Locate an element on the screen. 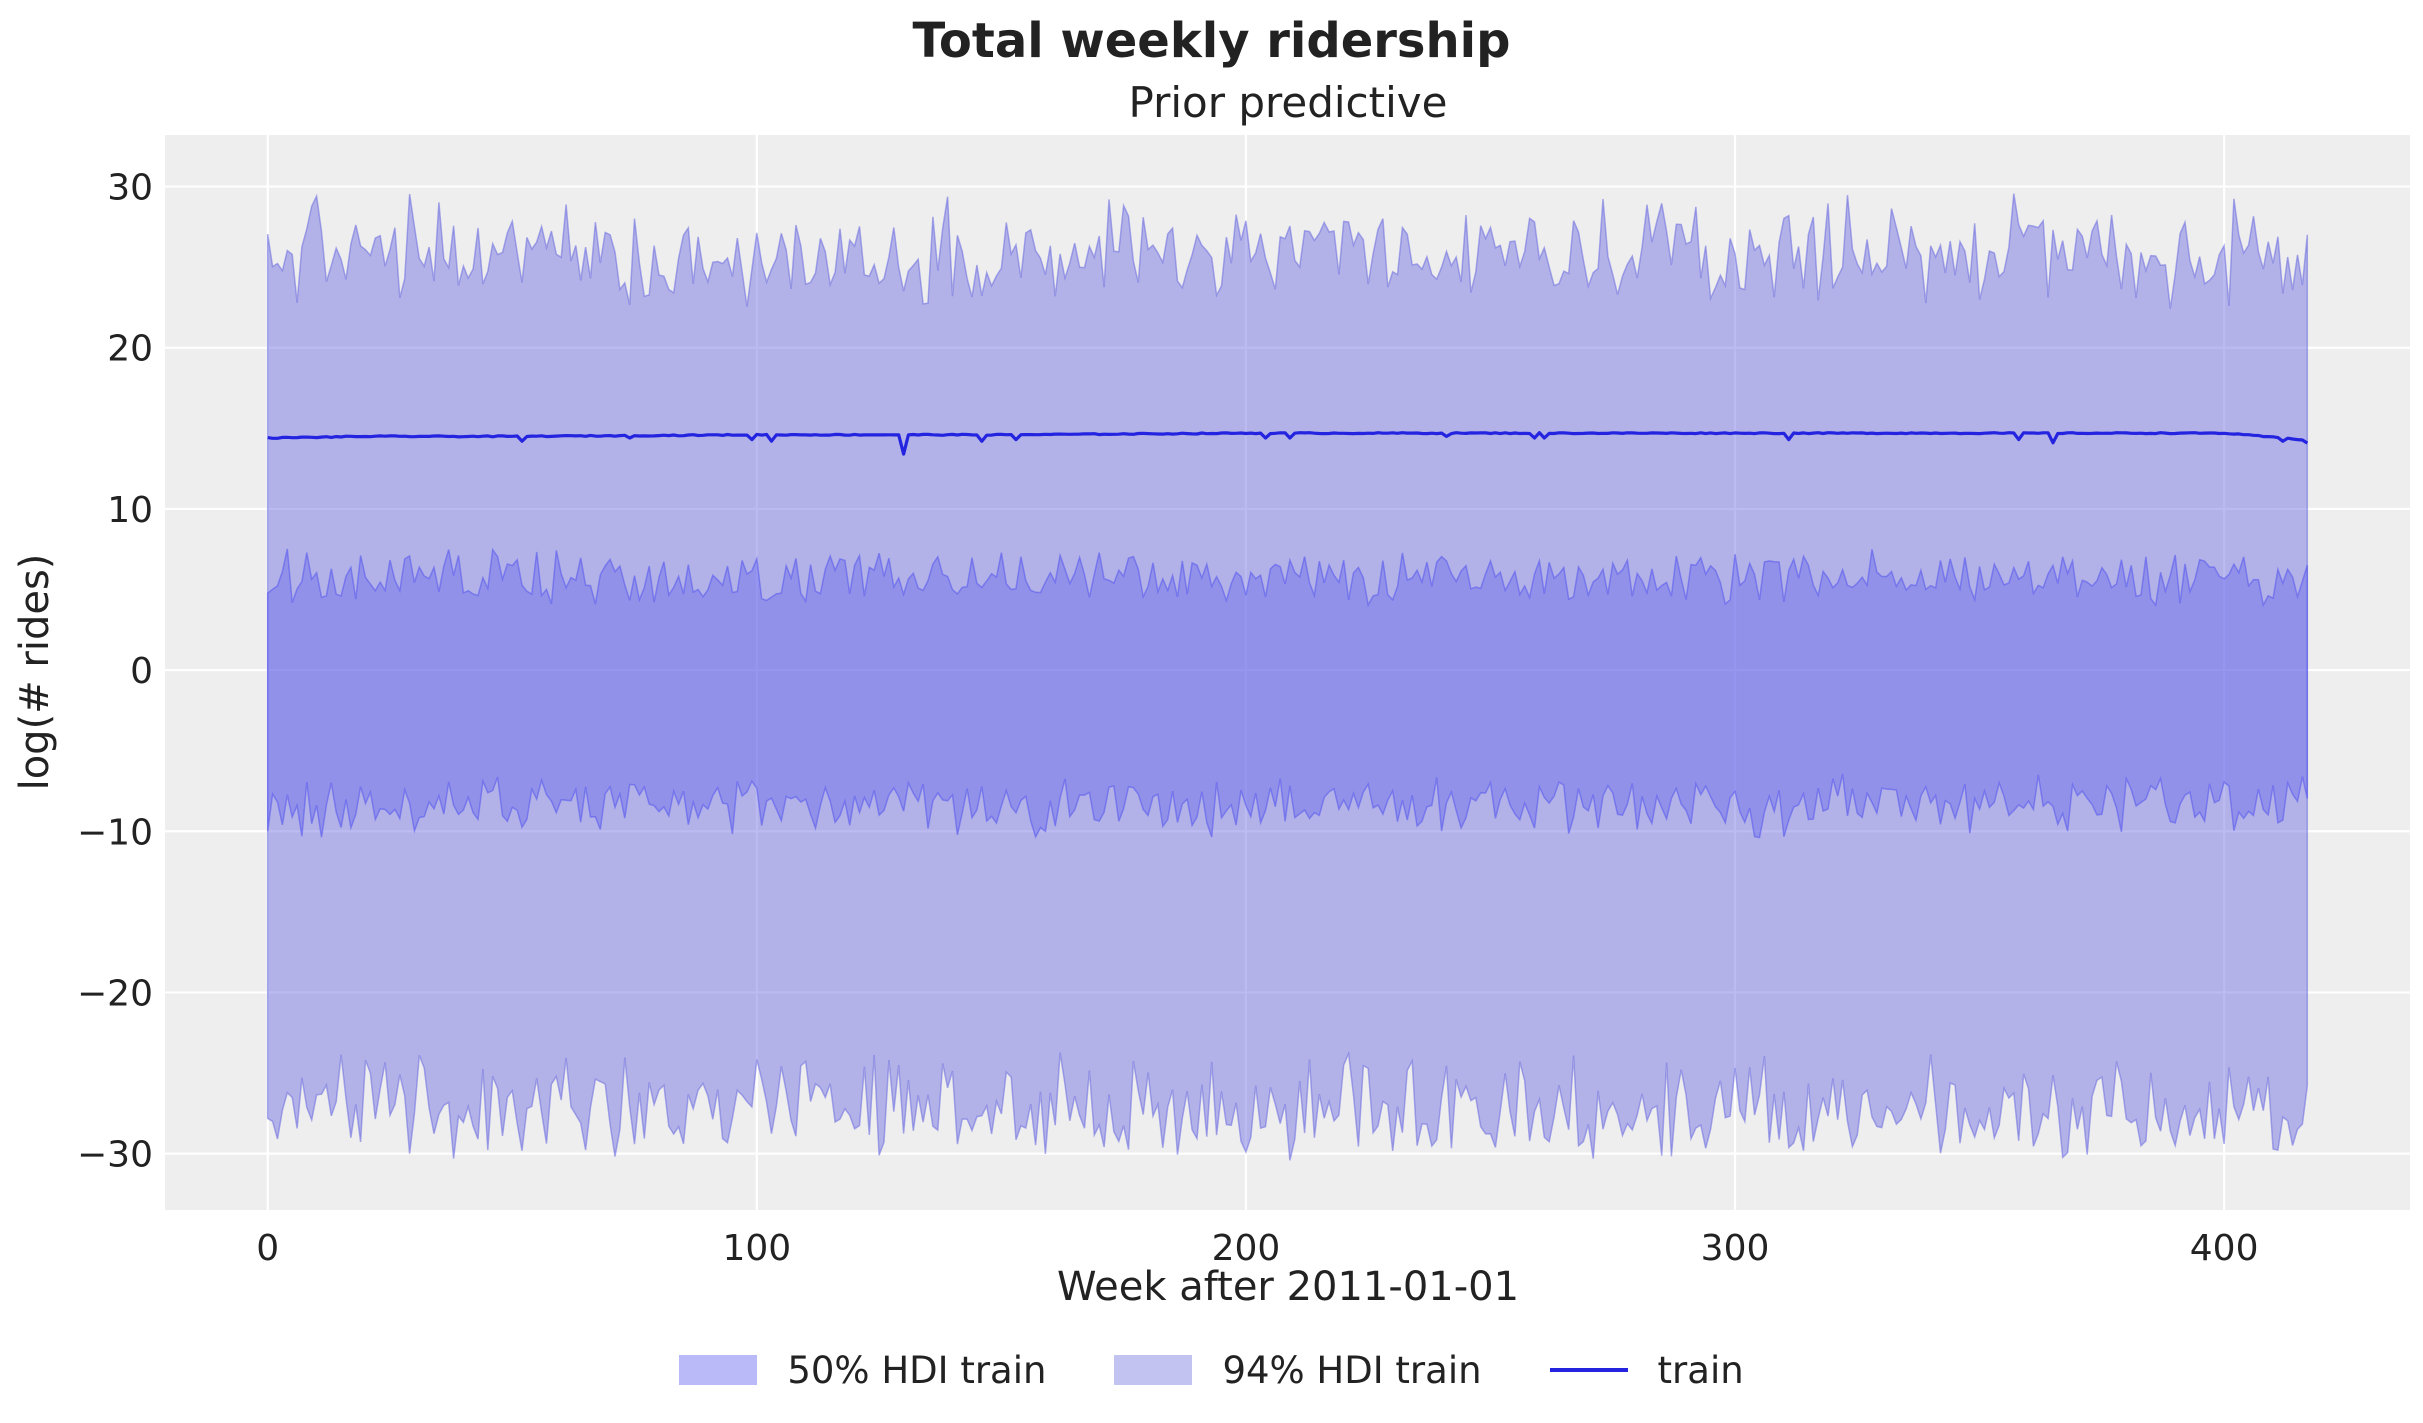 The width and height of the screenshot is (2423, 1423). y-axis-ticks: −30 −20 −10 0 10 20 30 is located at coordinates (115, 672).